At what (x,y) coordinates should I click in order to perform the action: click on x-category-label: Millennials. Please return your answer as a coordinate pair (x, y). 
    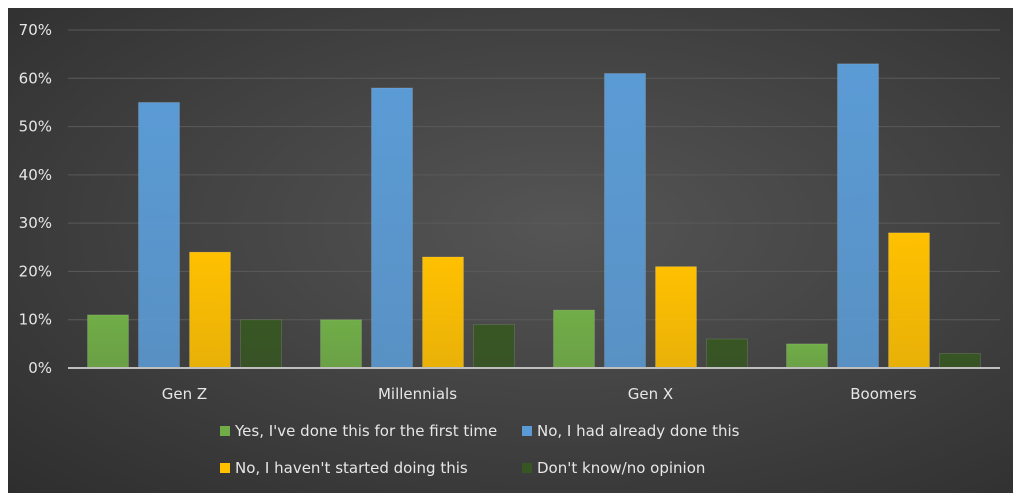
    Looking at the image, I should click on (417, 394).